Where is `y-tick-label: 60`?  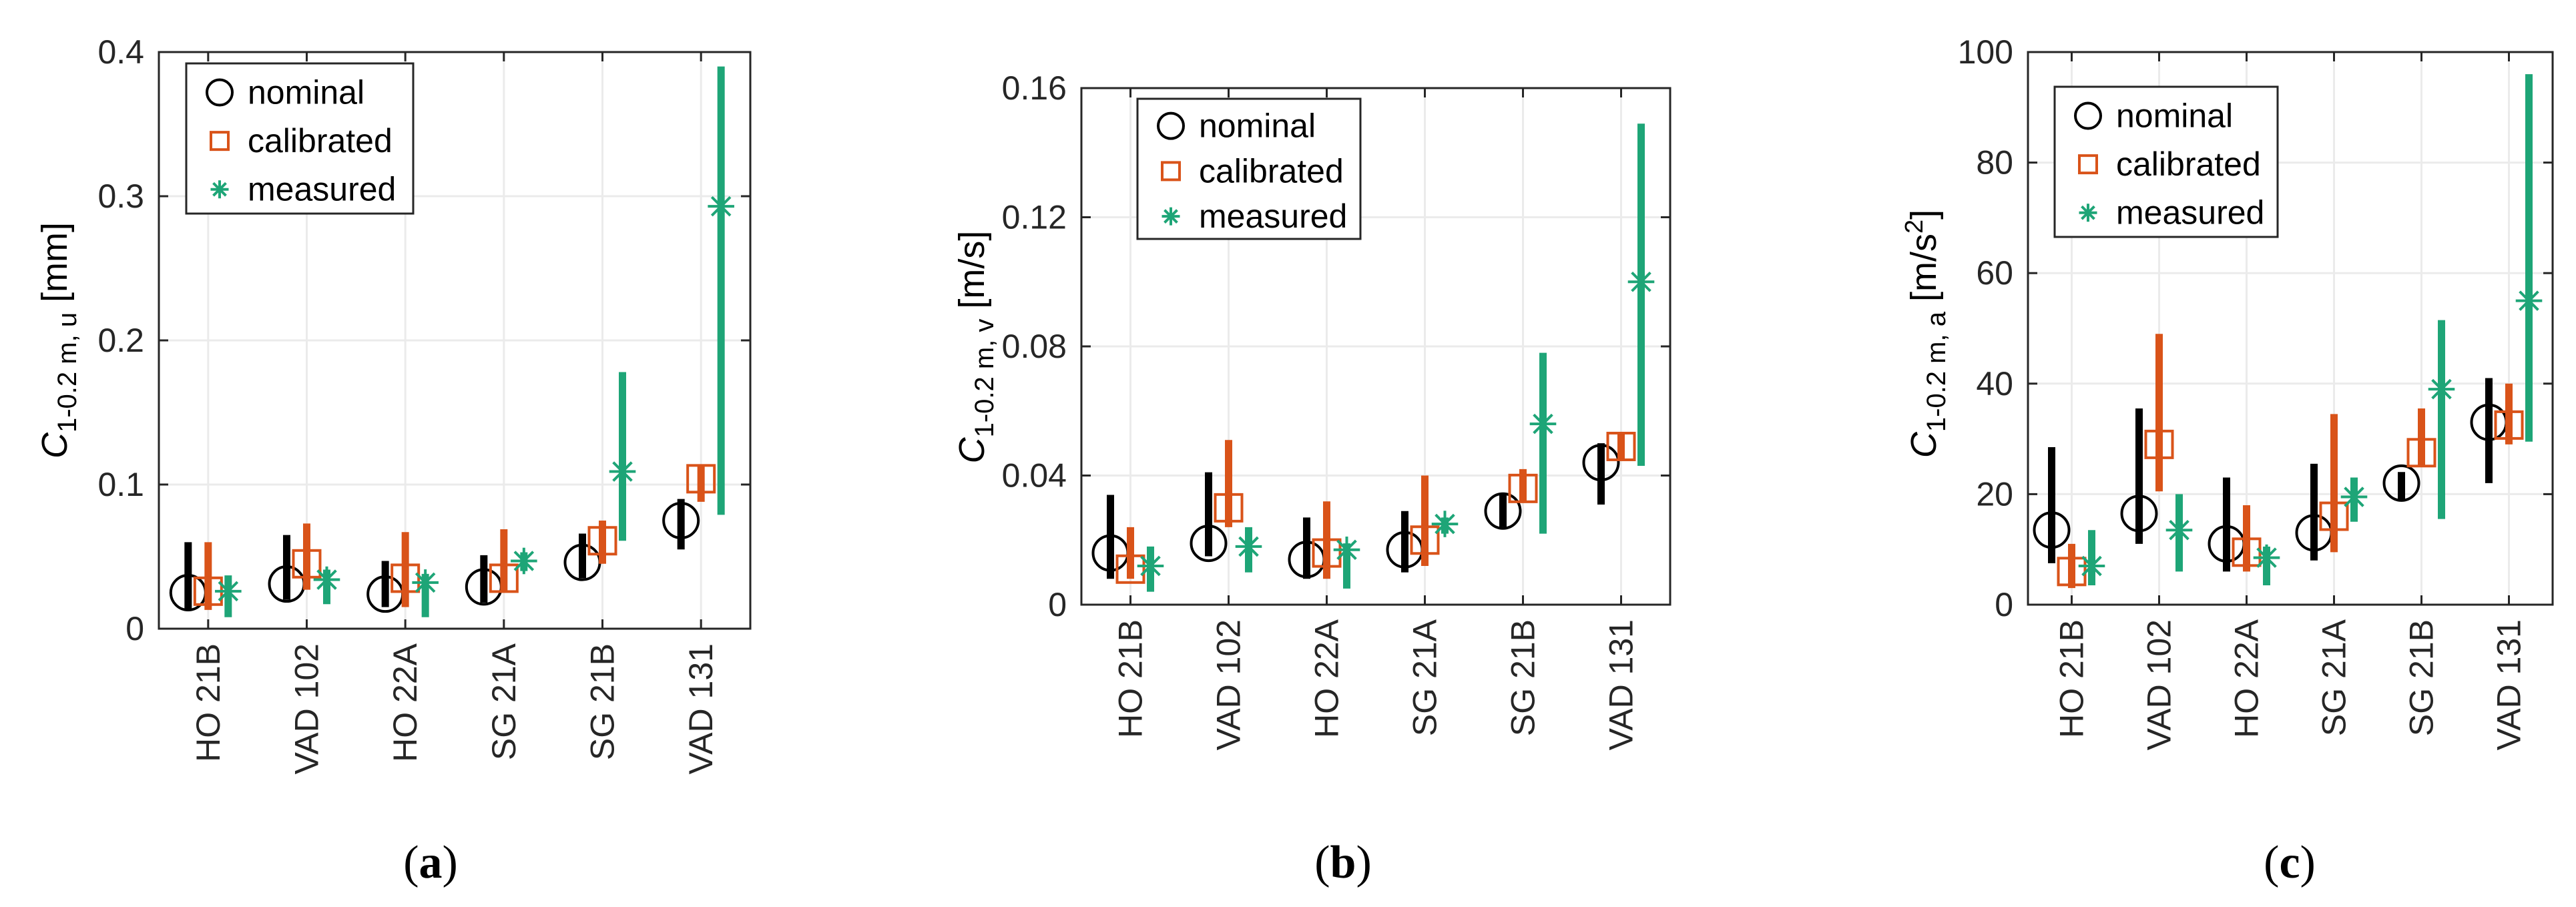
y-tick-label: 60 is located at coordinates (1994, 273).